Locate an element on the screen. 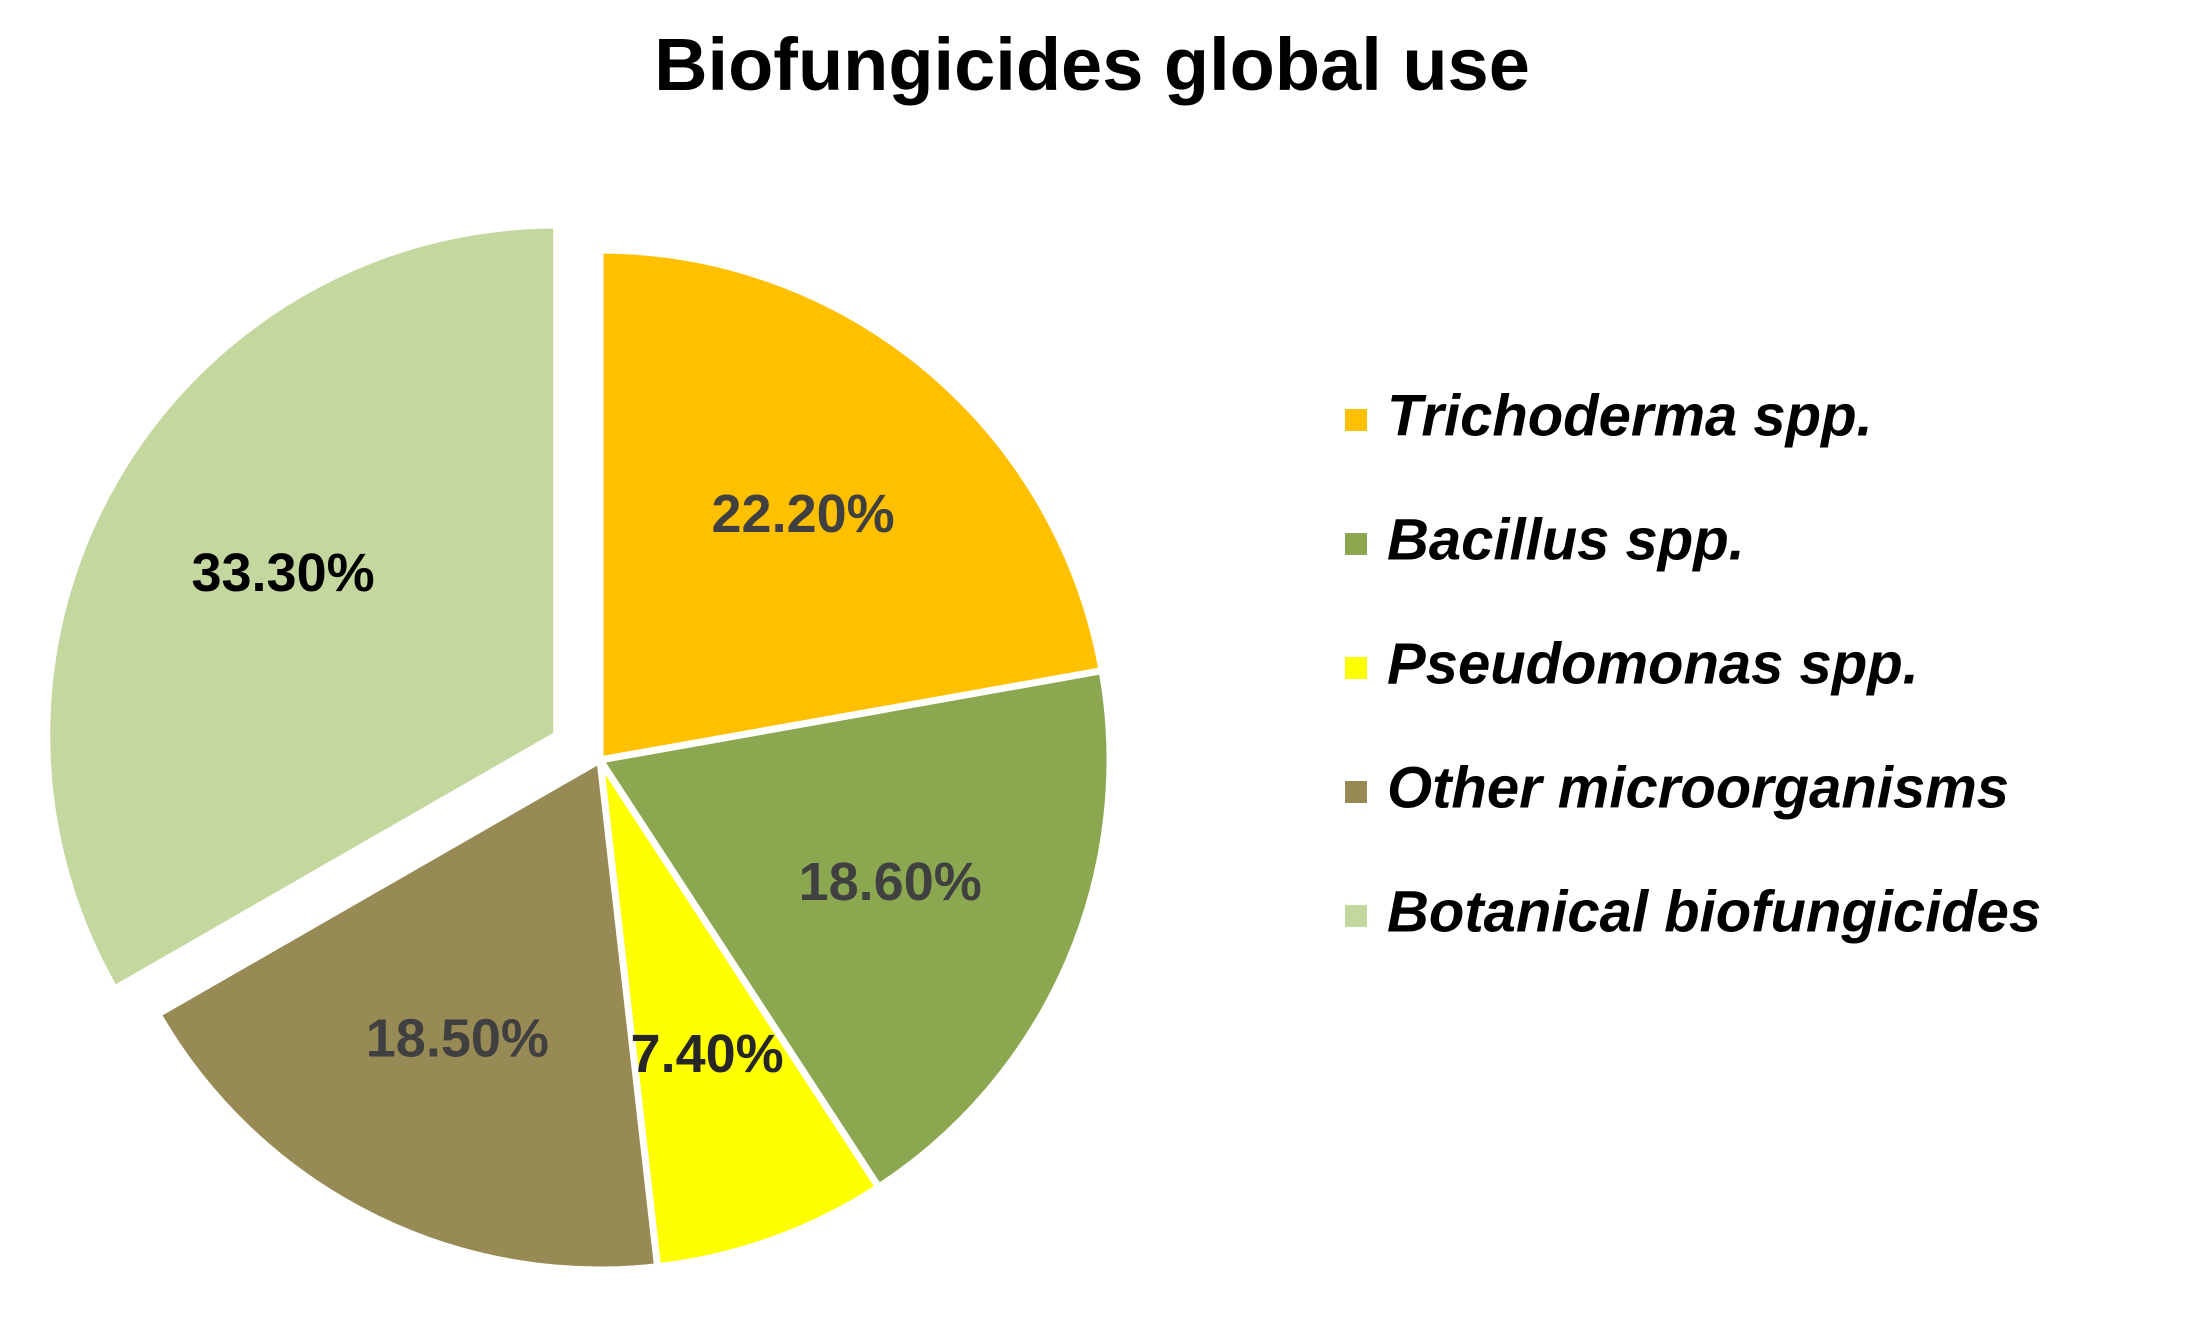 This screenshot has height=1320, width=2197. data-label-trichoderma-spp: 22.20% is located at coordinates (803, 514).